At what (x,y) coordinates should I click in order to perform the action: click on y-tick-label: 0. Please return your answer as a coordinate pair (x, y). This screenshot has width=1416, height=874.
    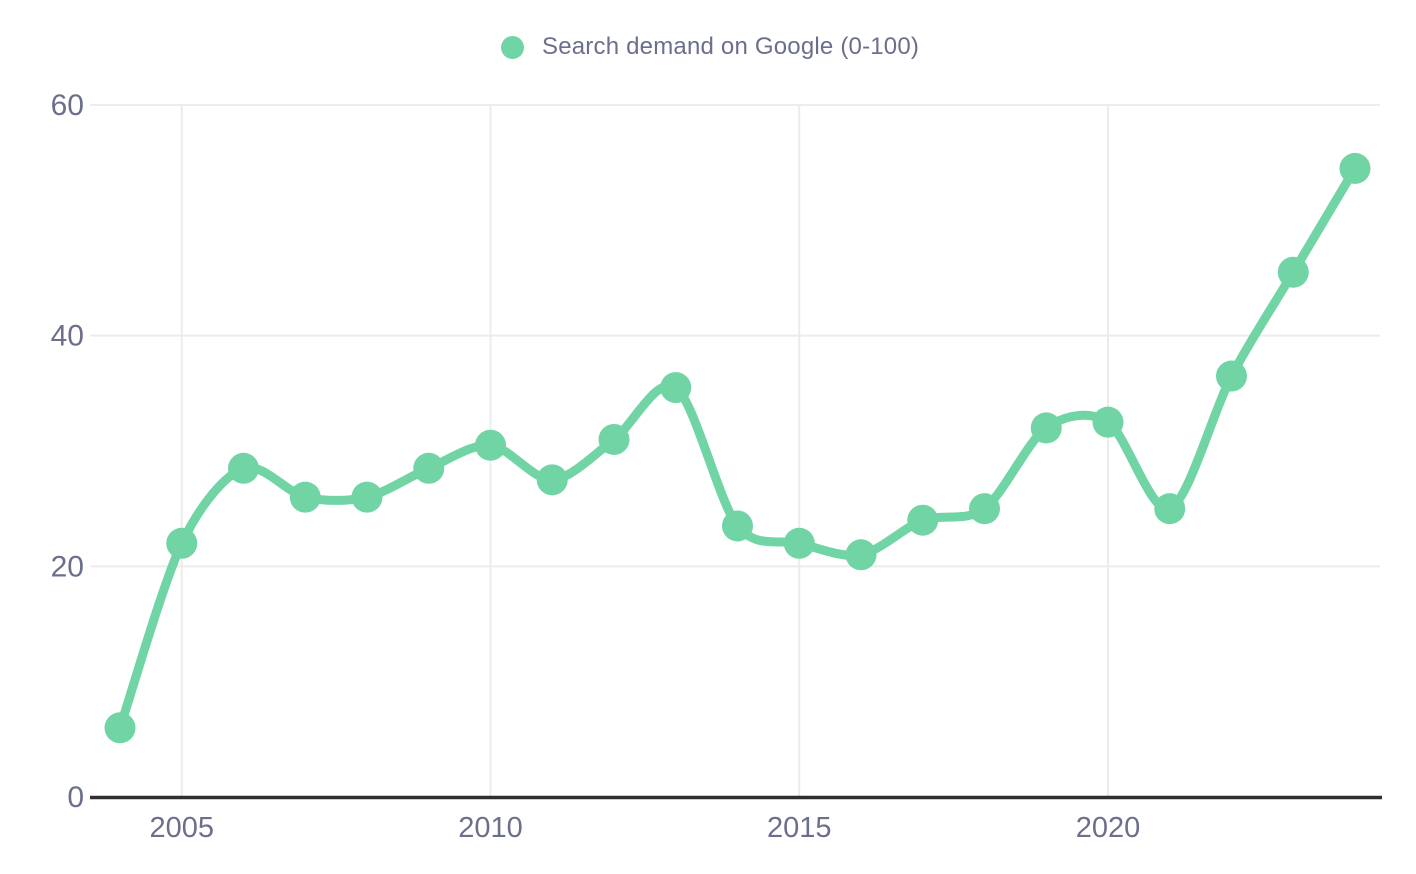
    Looking at the image, I should click on (75, 797).